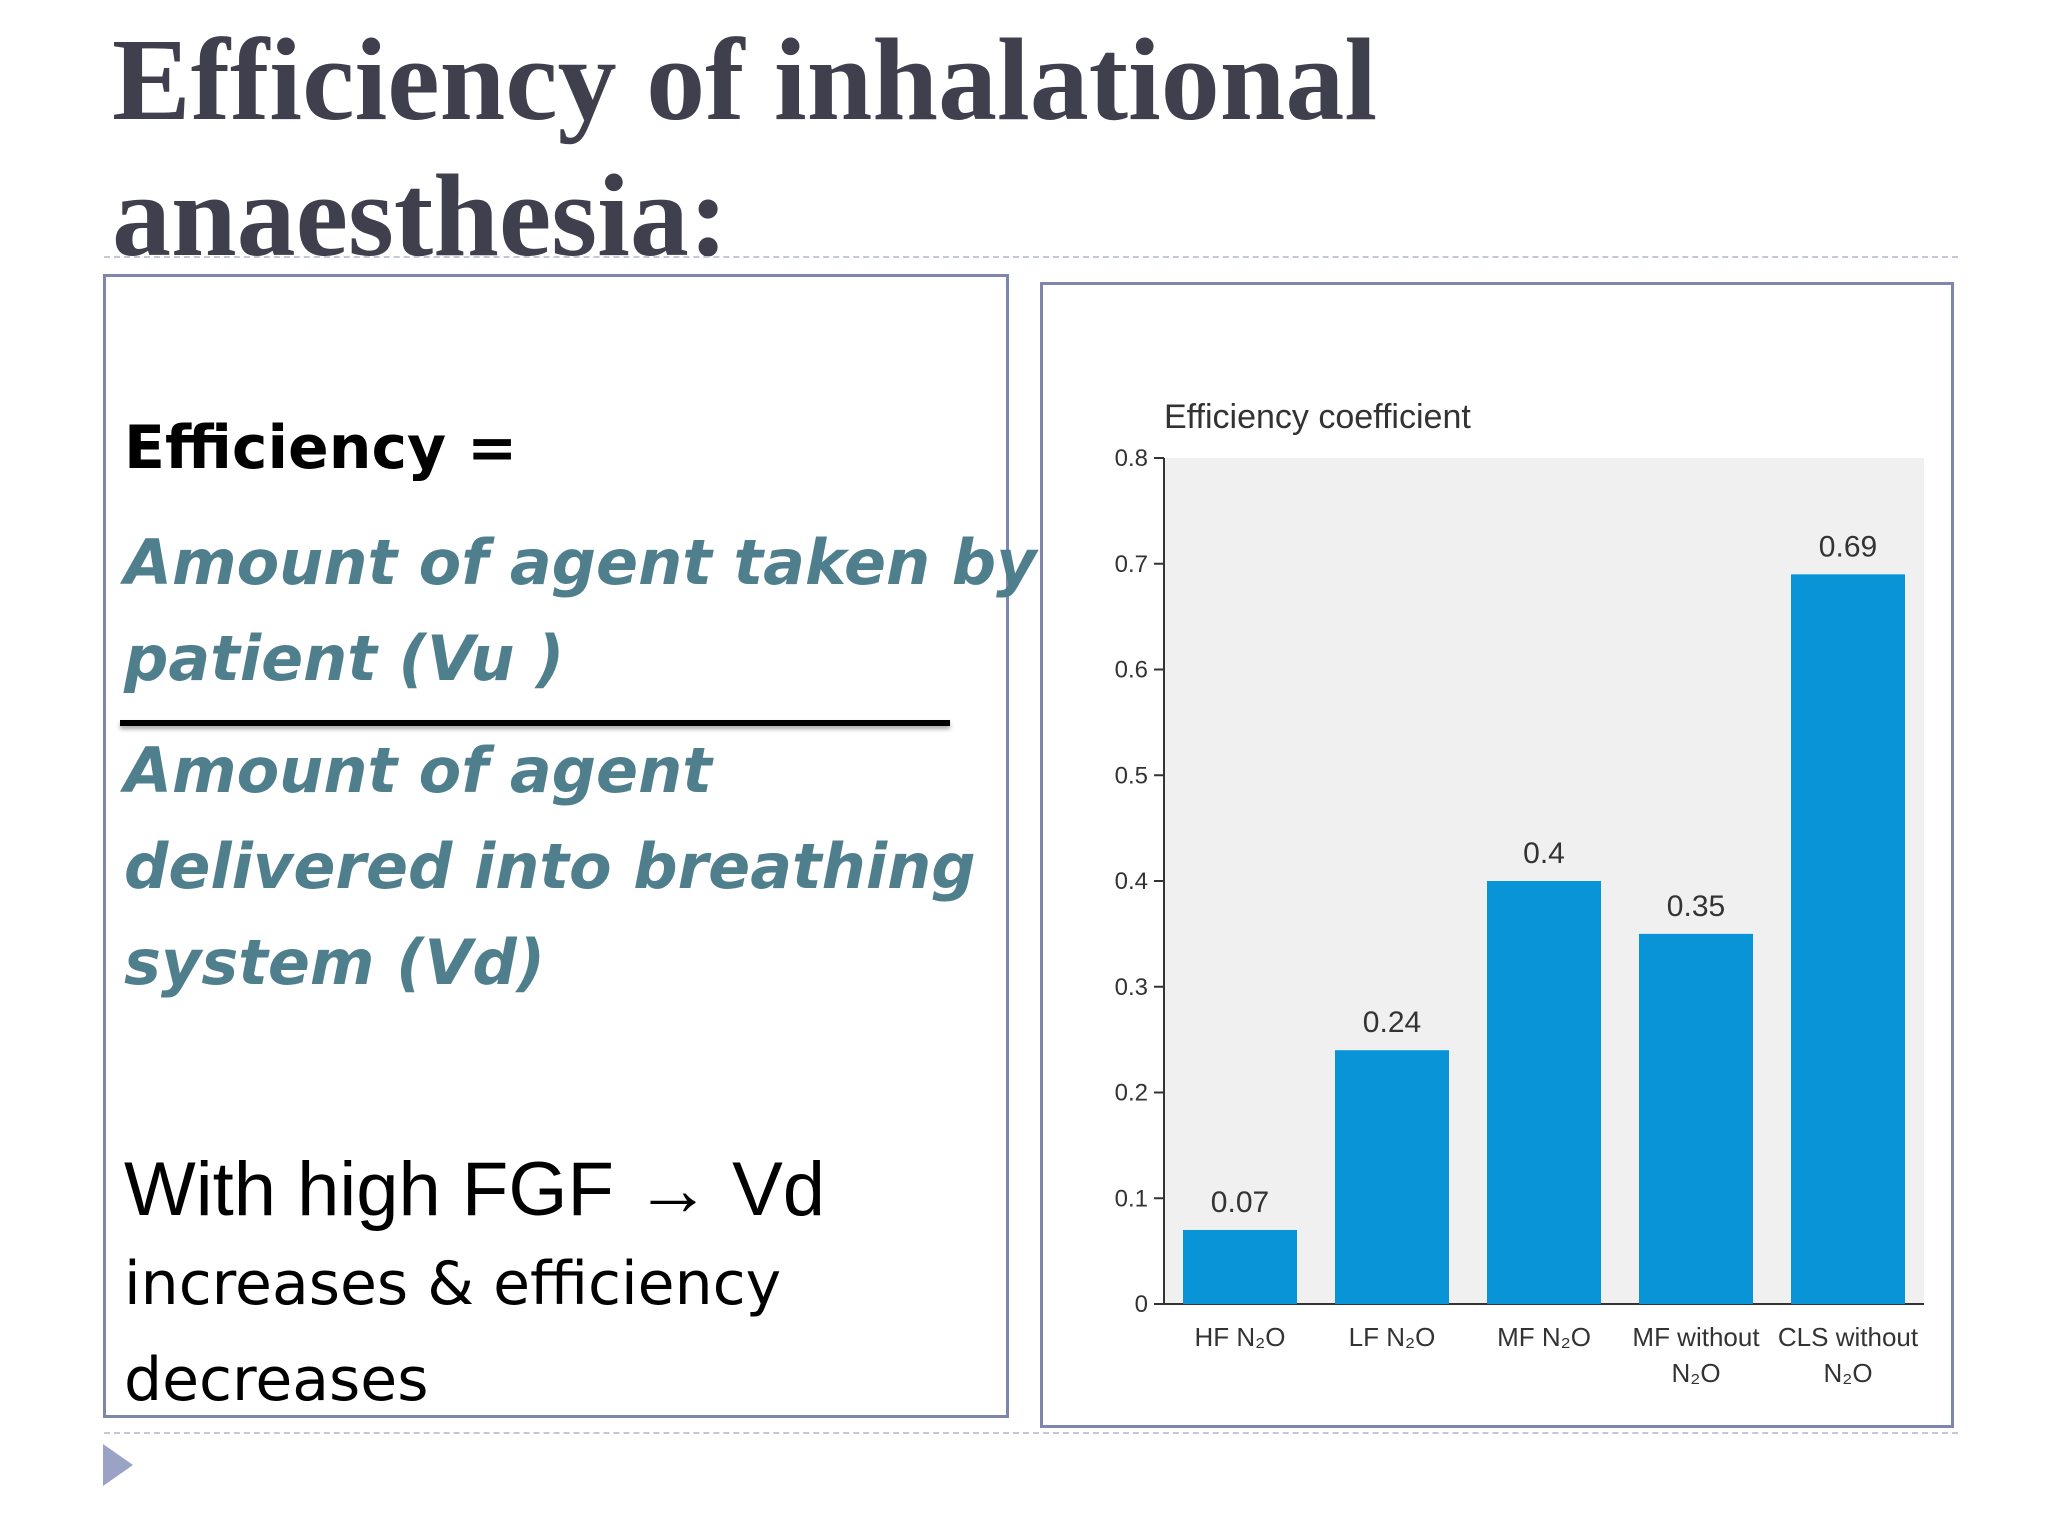 Image resolution: width=2048 pixels, height=1536 pixels. I want to click on y-tick-label: 0.4, so click(1131, 881).